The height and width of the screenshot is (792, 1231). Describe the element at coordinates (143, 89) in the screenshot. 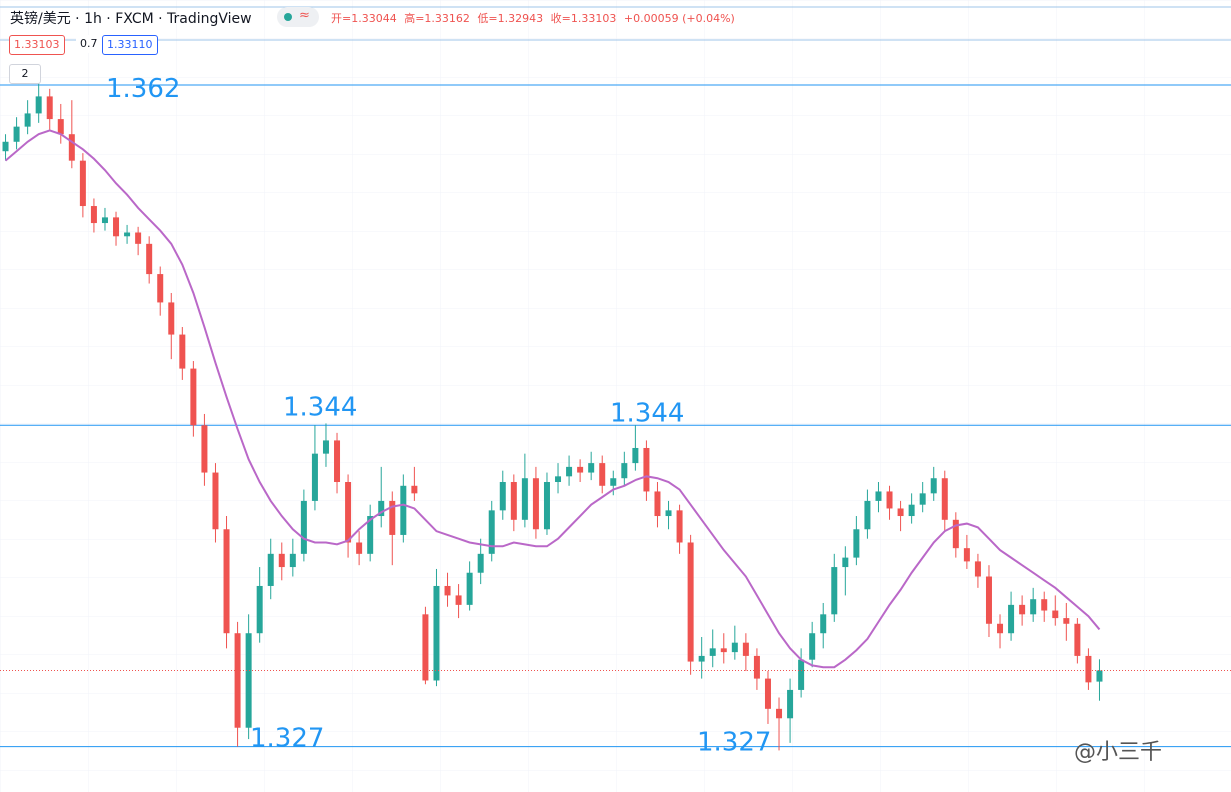

I see `level-label: 1.362` at that location.